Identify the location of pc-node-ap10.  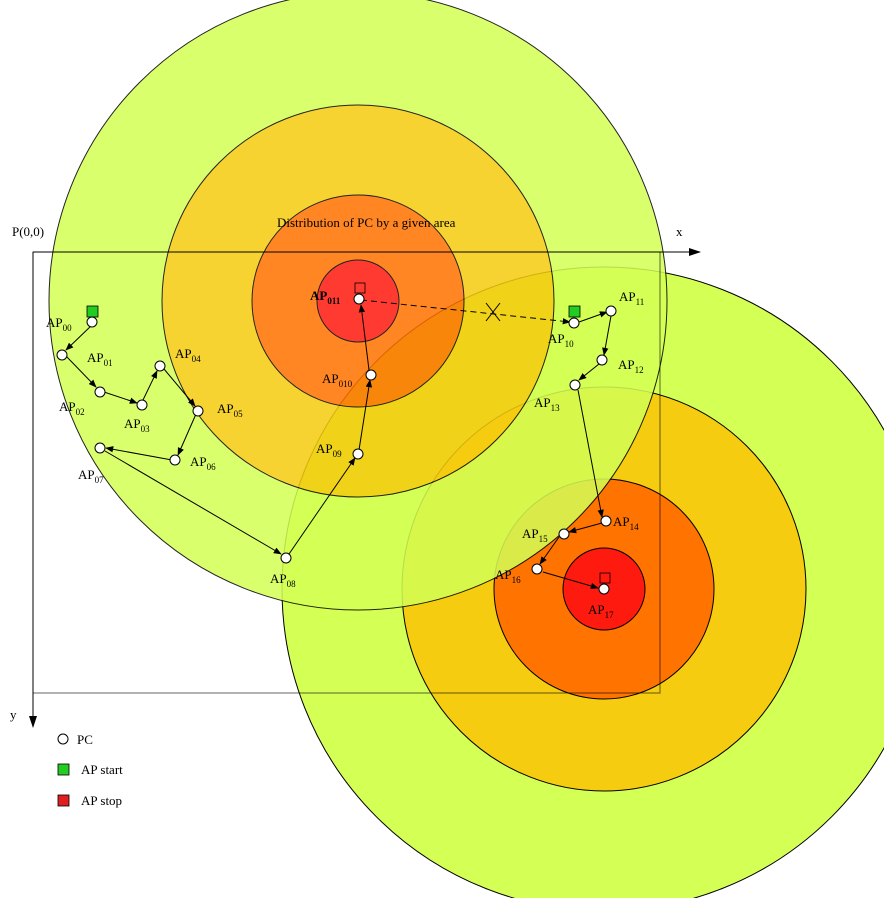
(574, 323).